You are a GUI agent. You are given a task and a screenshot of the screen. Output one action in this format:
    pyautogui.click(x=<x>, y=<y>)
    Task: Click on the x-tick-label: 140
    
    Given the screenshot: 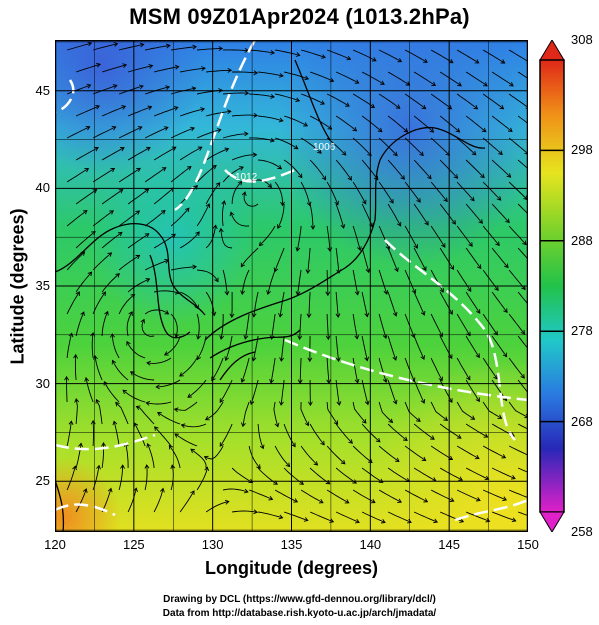 What is the action you would take?
    pyautogui.click(x=370, y=544)
    